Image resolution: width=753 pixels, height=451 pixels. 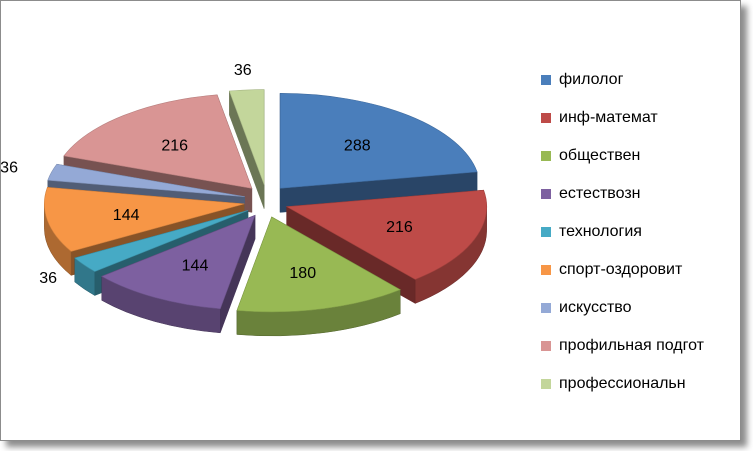 I want to click on legend-label: профессиональн, so click(x=622, y=383).